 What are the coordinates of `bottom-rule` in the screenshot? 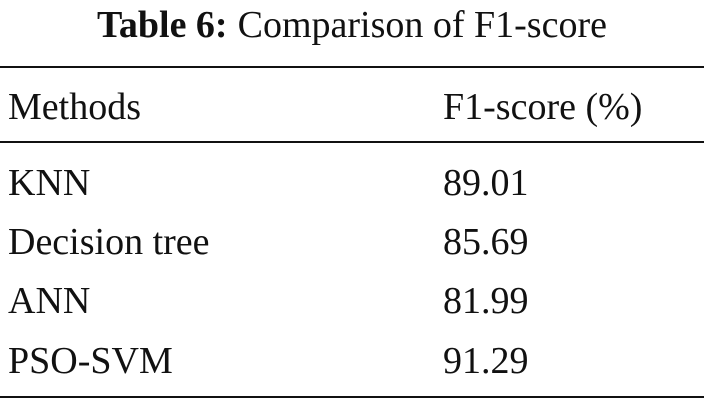 It's located at (352, 397).